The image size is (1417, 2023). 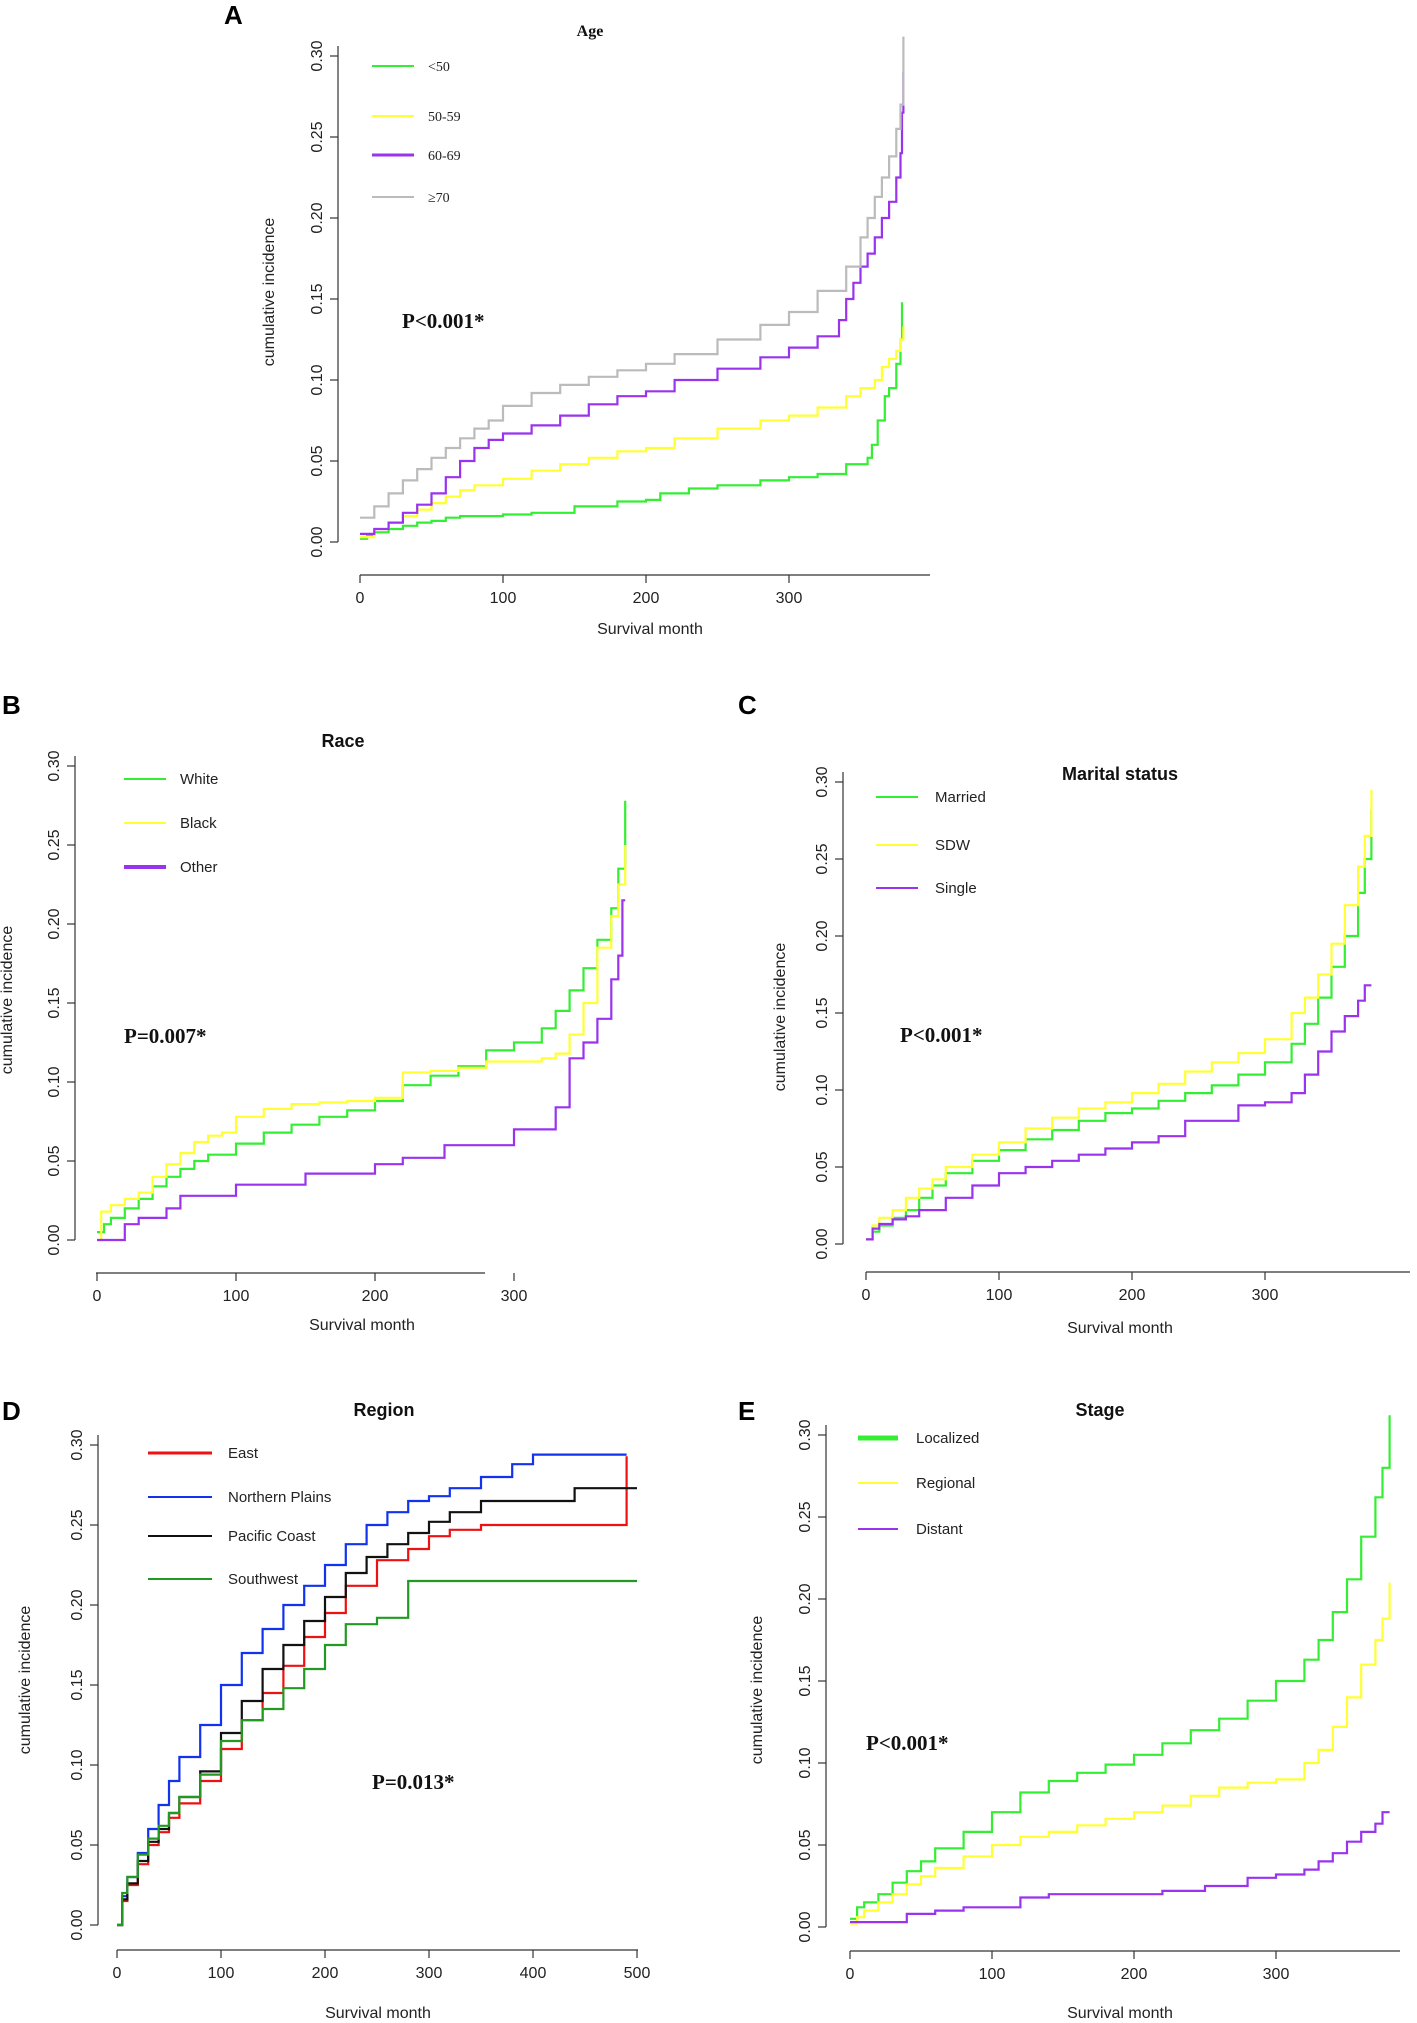 I want to click on series-line-localized, so click(x=1120, y=1667).